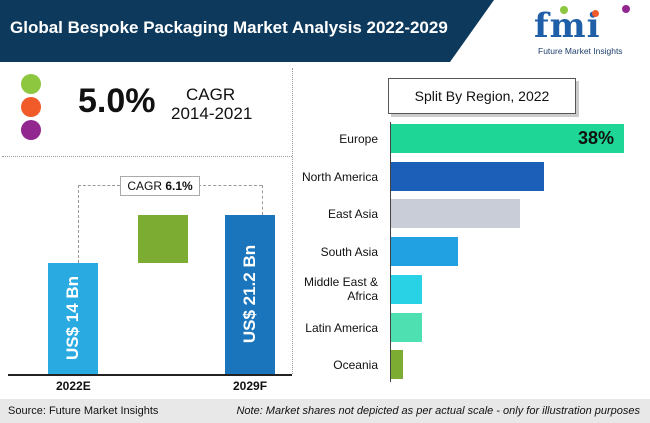  What do you see at coordinates (580, 51) in the screenshot?
I see `logo-subtitle: Future Market Insights` at bounding box center [580, 51].